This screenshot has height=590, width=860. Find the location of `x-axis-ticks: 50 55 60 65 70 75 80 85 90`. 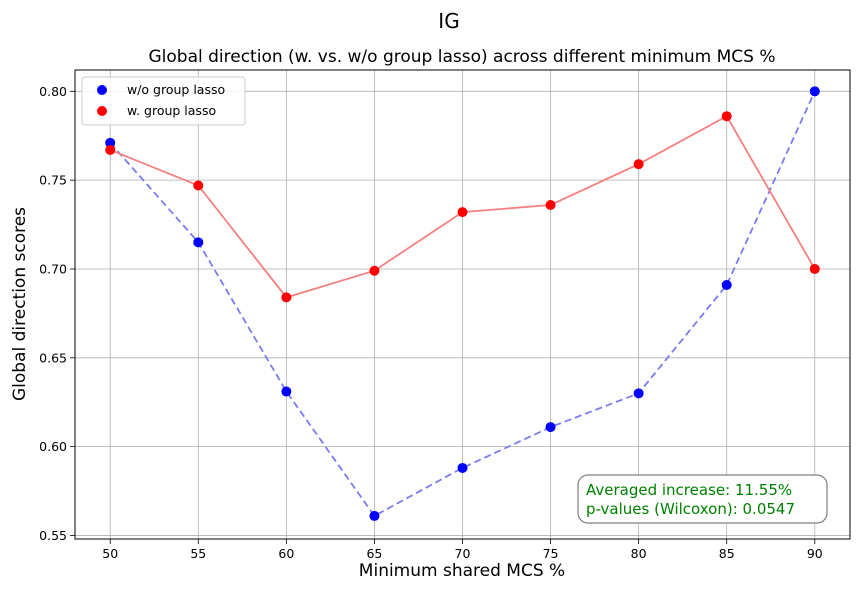

x-axis-ticks: 50 55 60 65 70 75 80 85 90 is located at coordinates (462, 550).